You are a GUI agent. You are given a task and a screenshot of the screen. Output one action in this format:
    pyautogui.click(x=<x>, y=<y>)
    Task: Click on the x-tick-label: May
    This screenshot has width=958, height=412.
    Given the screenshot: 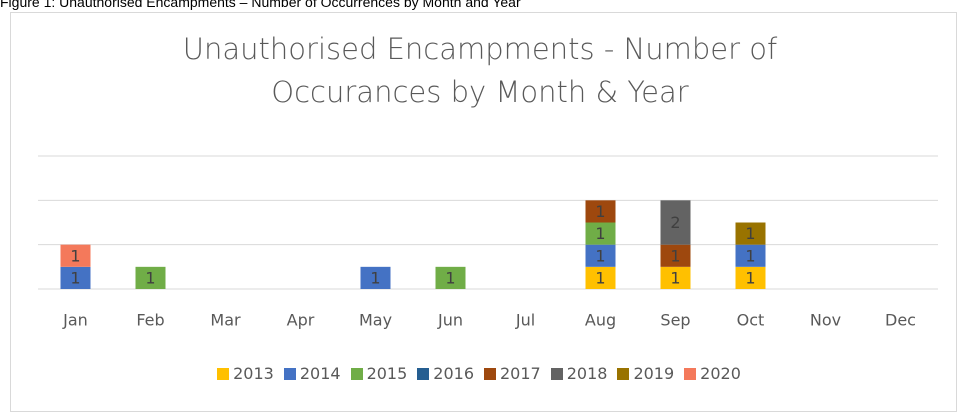 What is the action you would take?
    pyautogui.click(x=375, y=320)
    